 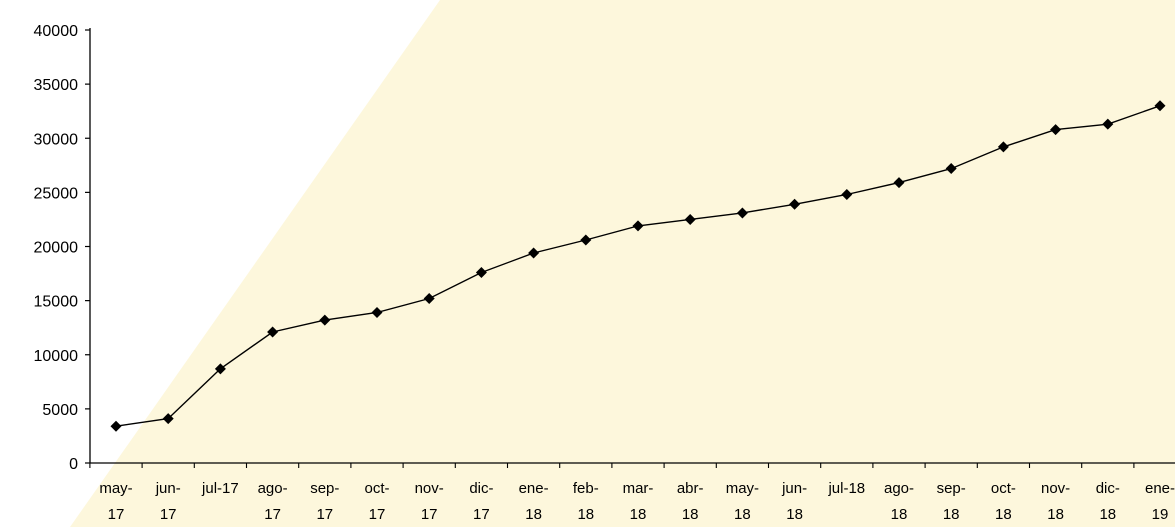 What do you see at coordinates (56, 31) in the screenshot?
I see `y-tick-label: 40000` at bounding box center [56, 31].